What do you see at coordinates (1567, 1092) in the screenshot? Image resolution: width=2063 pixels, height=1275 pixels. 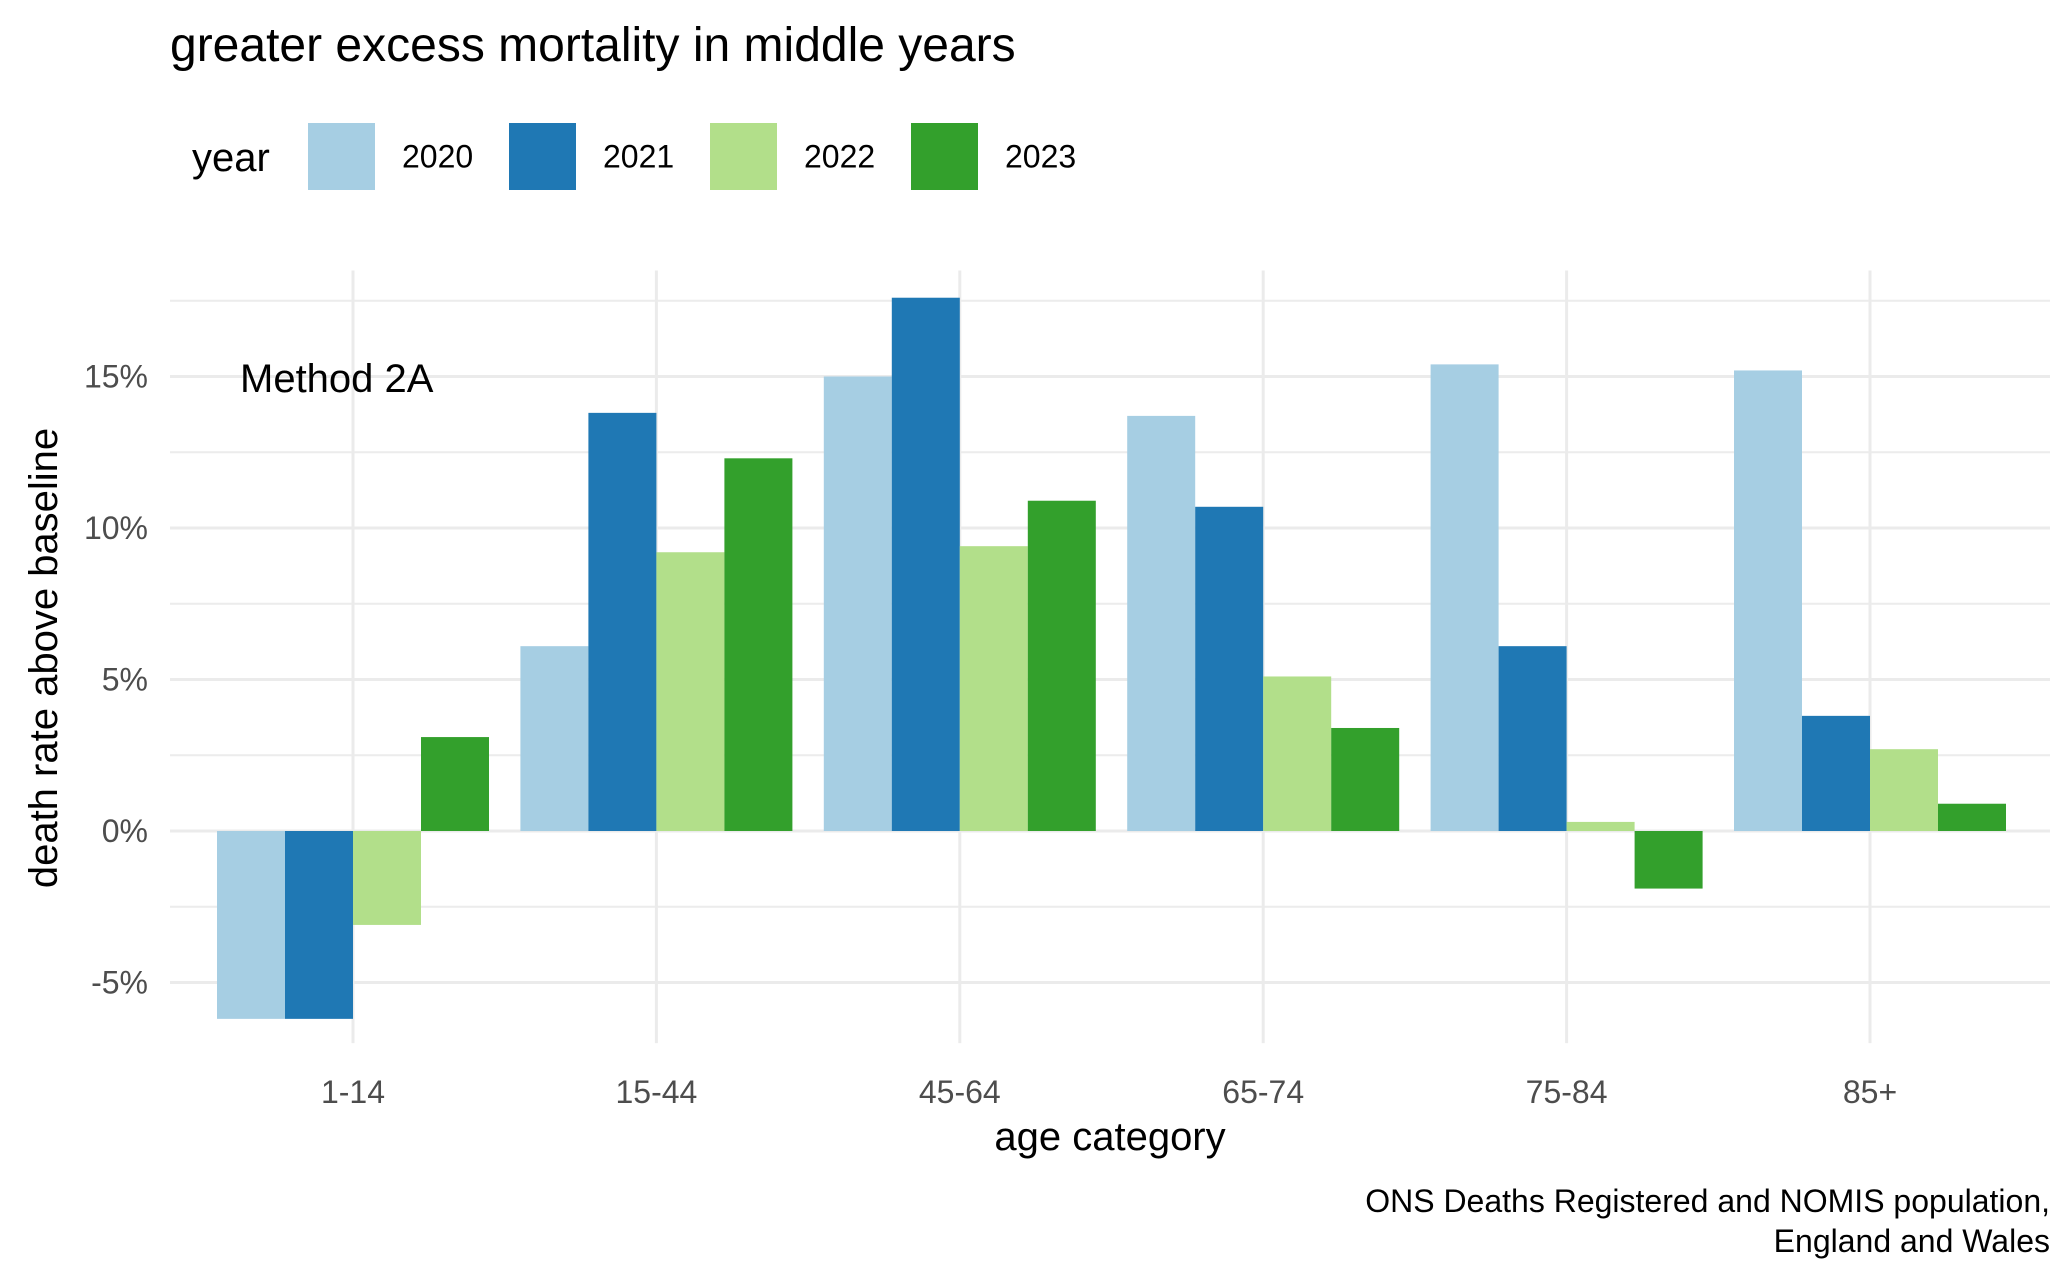 I see `x-tick-label: 75-84` at bounding box center [1567, 1092].